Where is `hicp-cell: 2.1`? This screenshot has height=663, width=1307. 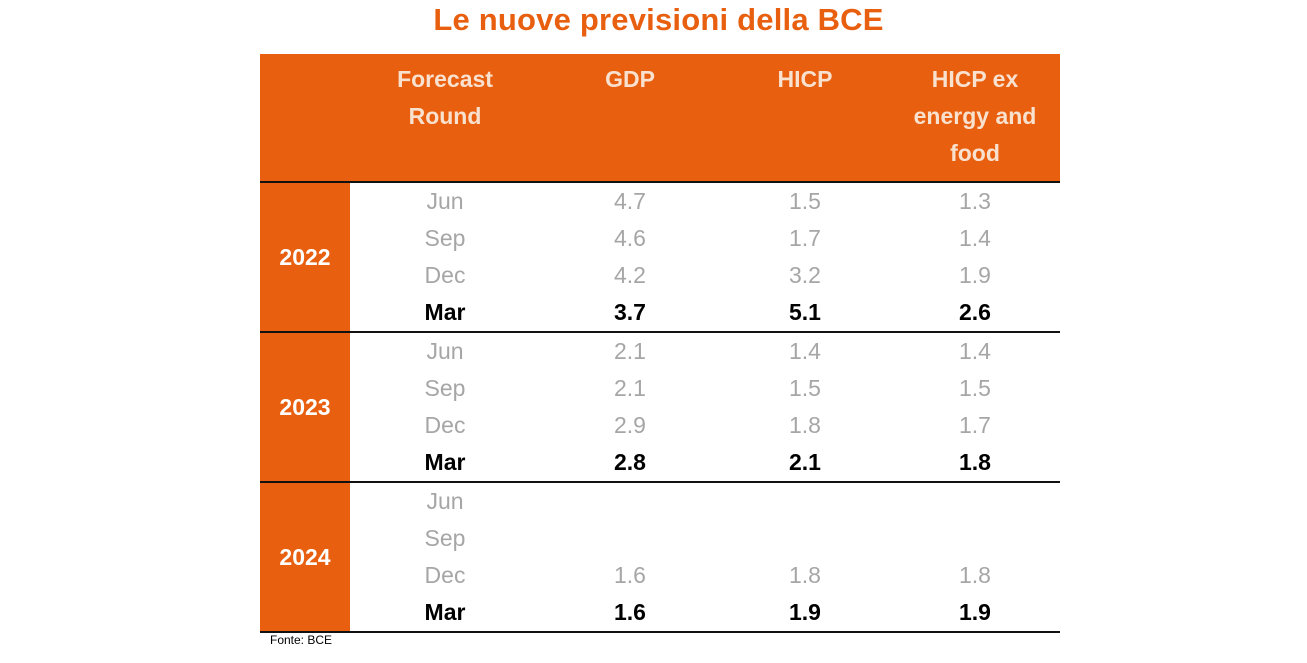 hicp-cell: 2.1 is located at coordinates (805, 462).